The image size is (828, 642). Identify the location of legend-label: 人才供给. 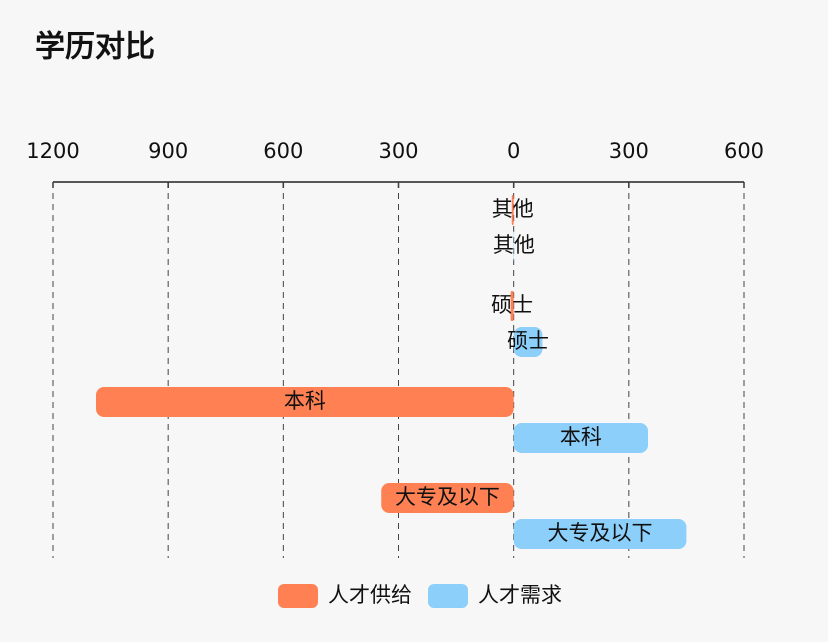
(370, 595).